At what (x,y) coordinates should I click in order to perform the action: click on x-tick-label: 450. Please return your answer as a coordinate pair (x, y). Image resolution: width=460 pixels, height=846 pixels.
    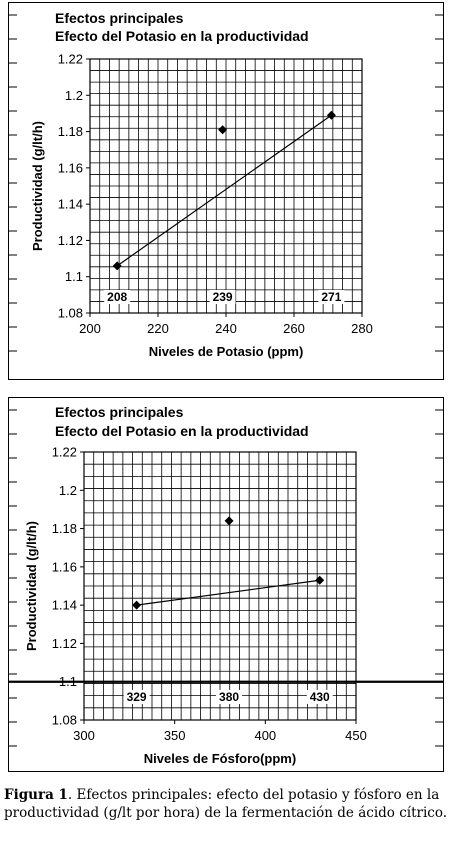
    Looking at the image, I should click on (356, 735).